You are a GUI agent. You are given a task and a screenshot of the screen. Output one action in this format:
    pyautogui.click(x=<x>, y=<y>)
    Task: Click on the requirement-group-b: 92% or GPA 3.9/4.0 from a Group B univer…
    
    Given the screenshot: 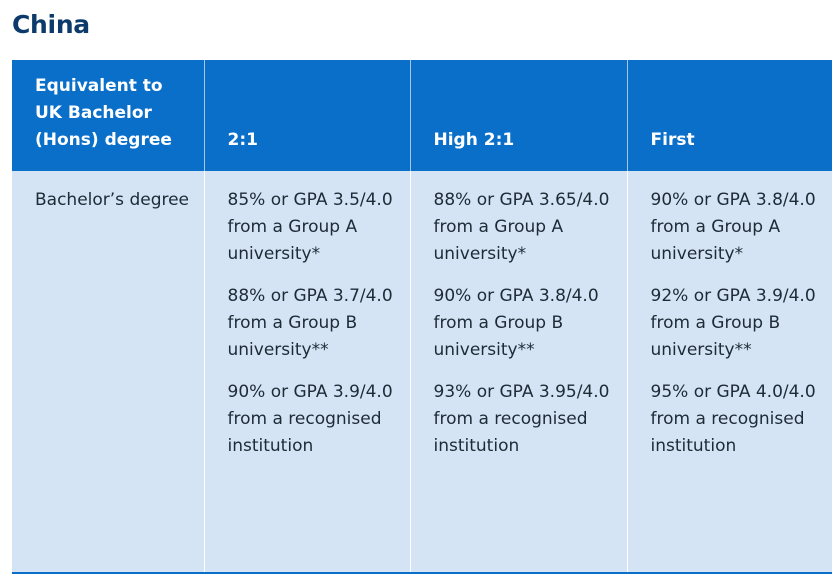 What is the action you would take?
    pyautogui.click(x=733, y=323)
    